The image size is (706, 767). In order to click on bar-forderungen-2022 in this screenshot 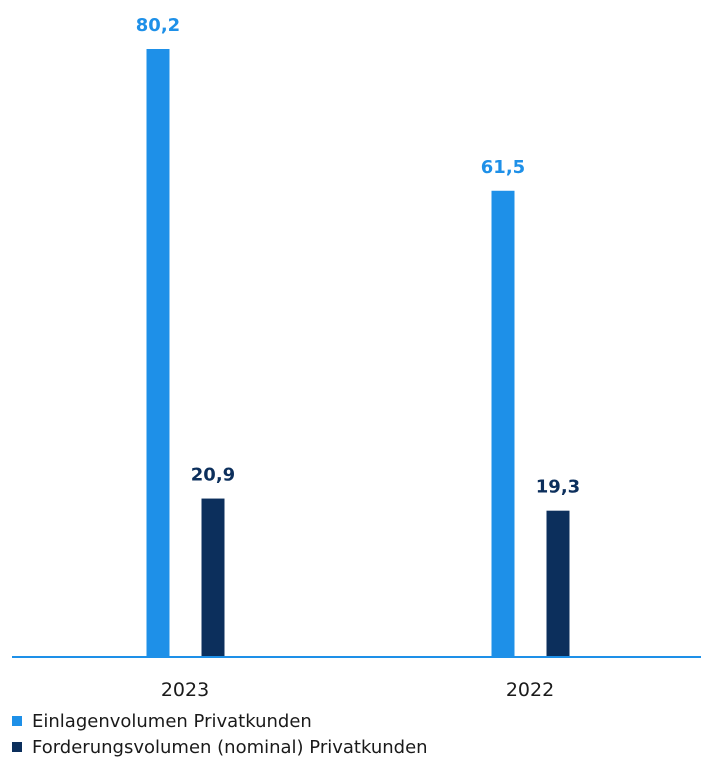, I will do `click(558, 583)`.